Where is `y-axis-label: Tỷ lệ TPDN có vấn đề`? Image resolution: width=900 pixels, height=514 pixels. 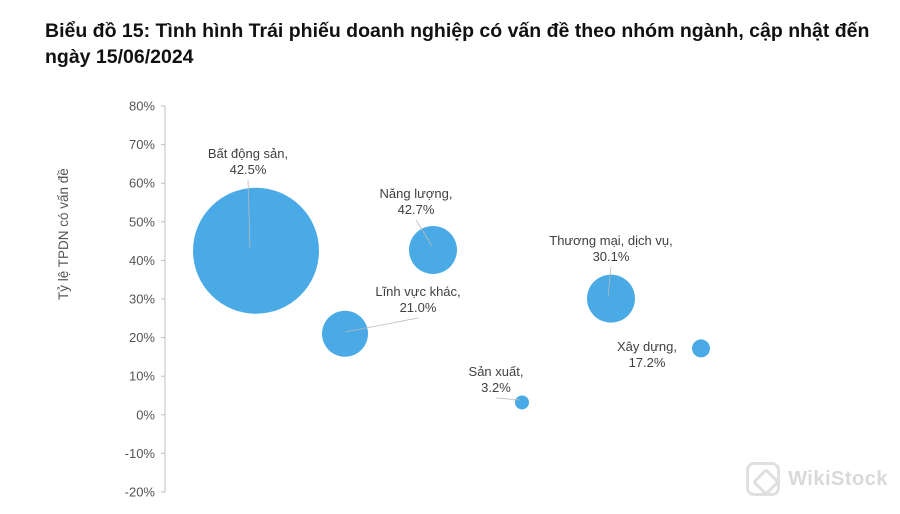
y-axis-label: Tỷ lệ TPDN có vấn đề is located at coordinates (63, 234).